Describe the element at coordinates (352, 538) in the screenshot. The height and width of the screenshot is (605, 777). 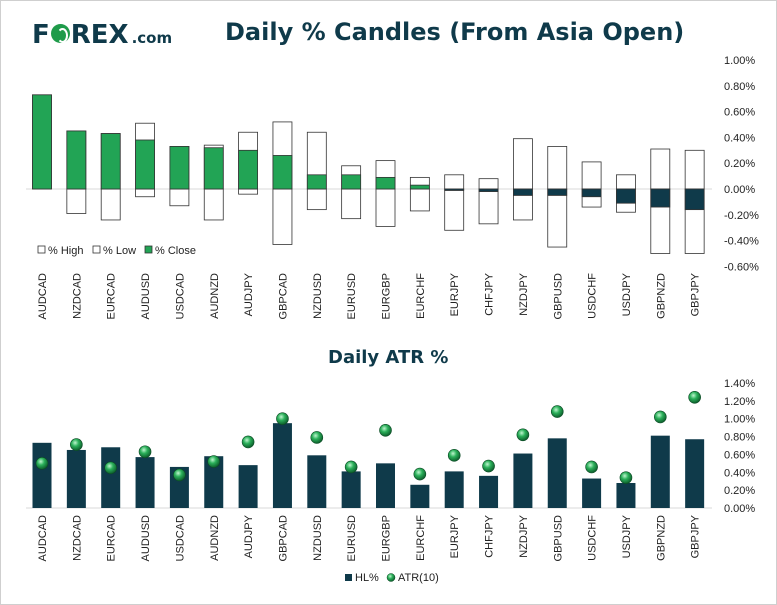
I see `atr-x-tick-label: EURUSD` at that location.